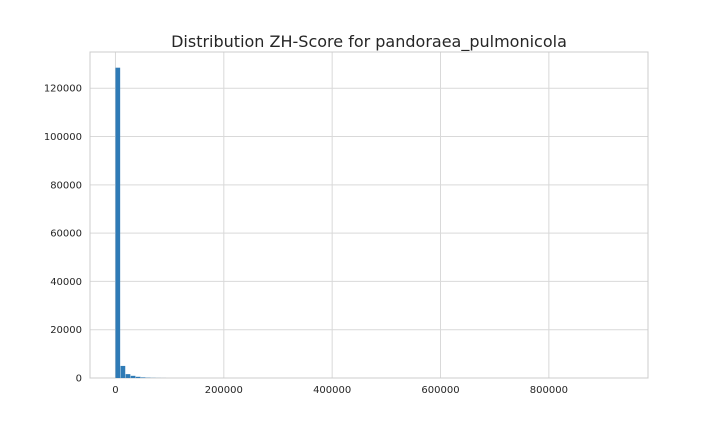 This screenshot has width=720, height=432. I want to click on y-tick-label: 120000, so click(63, 89).